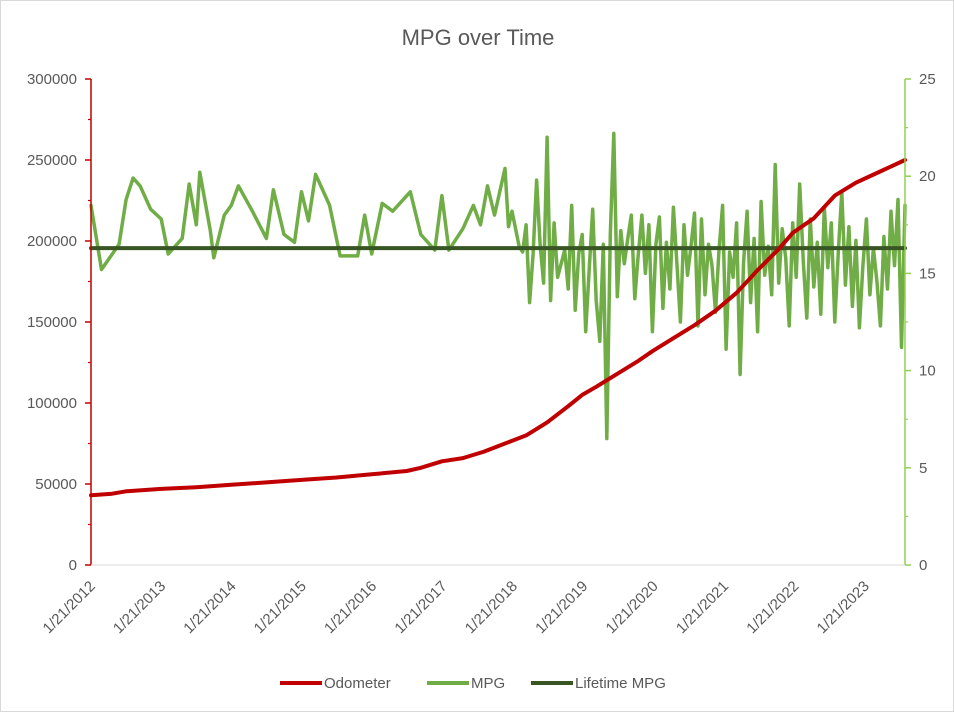  What do you see at coordinates (52, 403) in the screenshot?
I see `left-axis-tick-label: 100000` at bounding box center [52, 403].